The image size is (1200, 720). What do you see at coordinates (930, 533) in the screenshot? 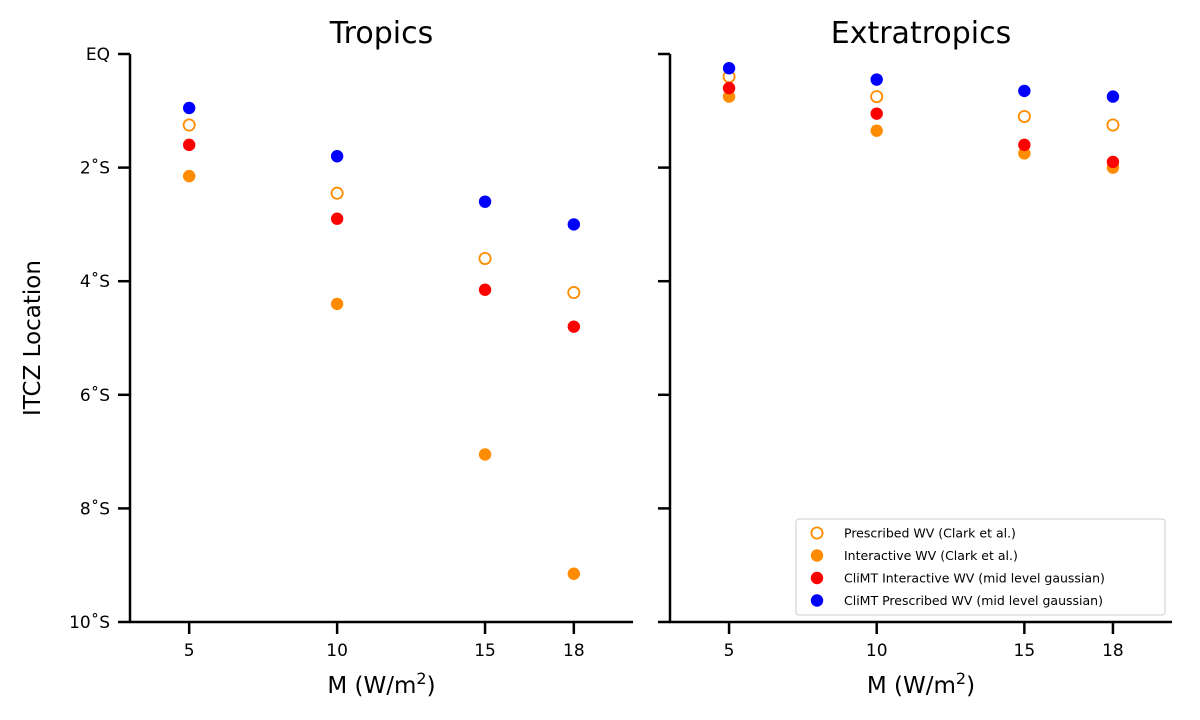
I see `legend-label: Prescribed WV (Clark et al.)` at bounding box center [930, 533].